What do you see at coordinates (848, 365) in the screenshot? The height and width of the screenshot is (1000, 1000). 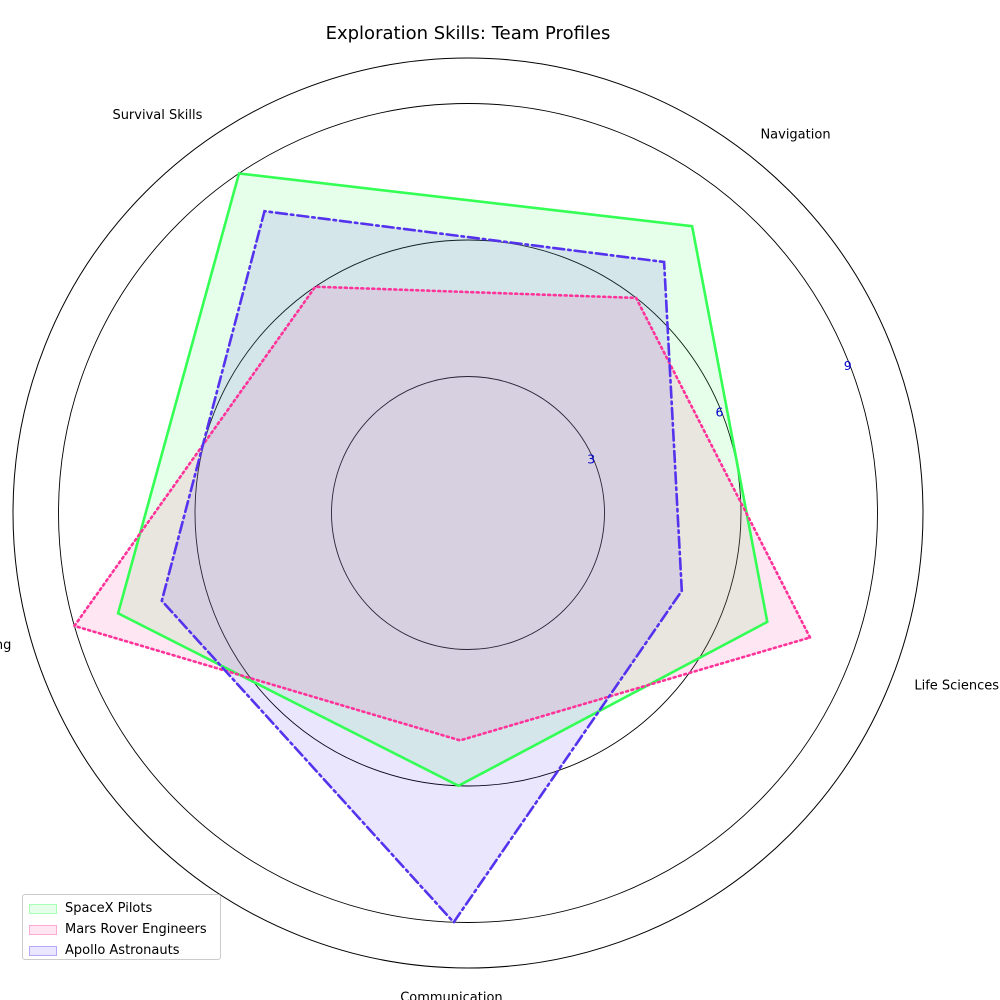 I see `r-tick-label: 9` at bounding box center [848, 365].